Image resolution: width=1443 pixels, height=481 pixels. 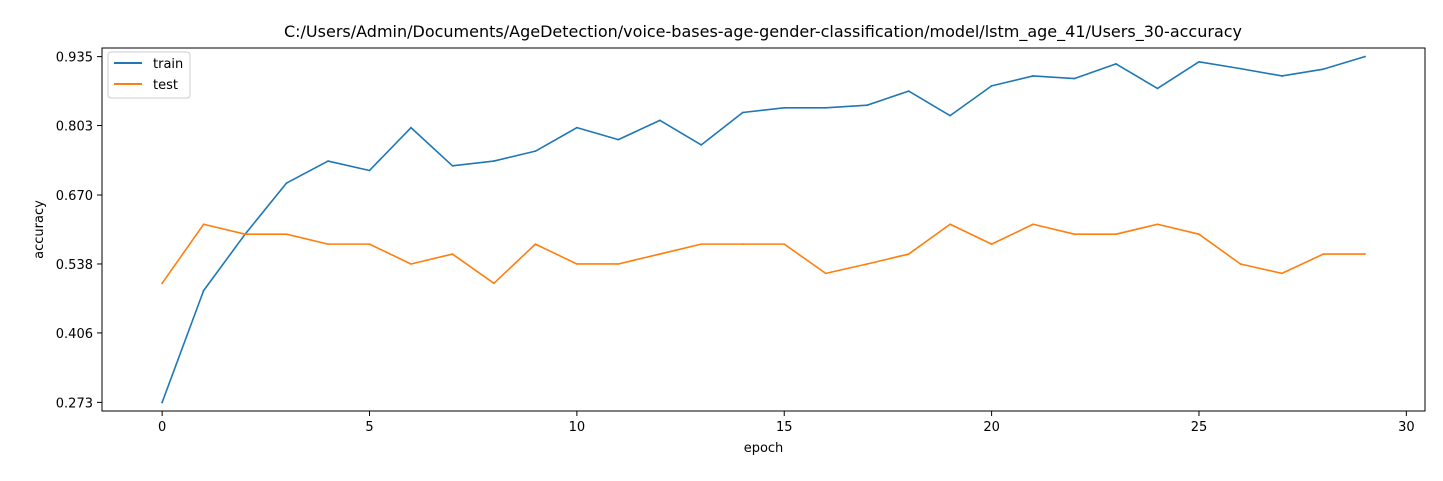 I want to click on x-tick-label: 15, so click(x=784, y=427).